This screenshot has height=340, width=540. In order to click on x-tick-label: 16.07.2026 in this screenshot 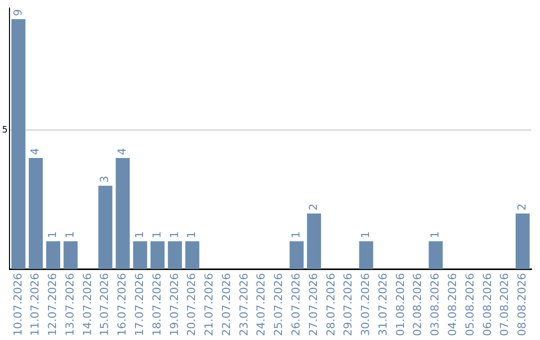, I will do `click(122, 304)`.